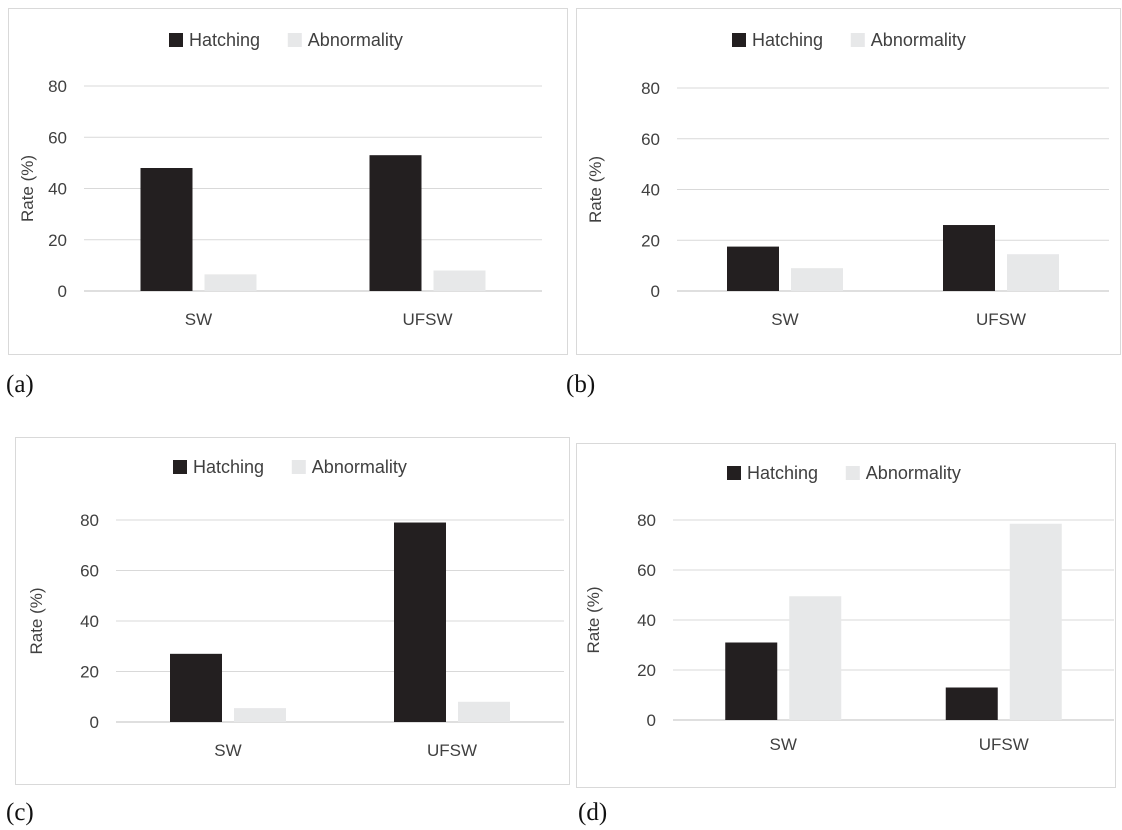 Image resolution: width=1122 pixels, height=830 pixels. I want to click on chart-a-y-tick-60: 60, so click(57, 137).